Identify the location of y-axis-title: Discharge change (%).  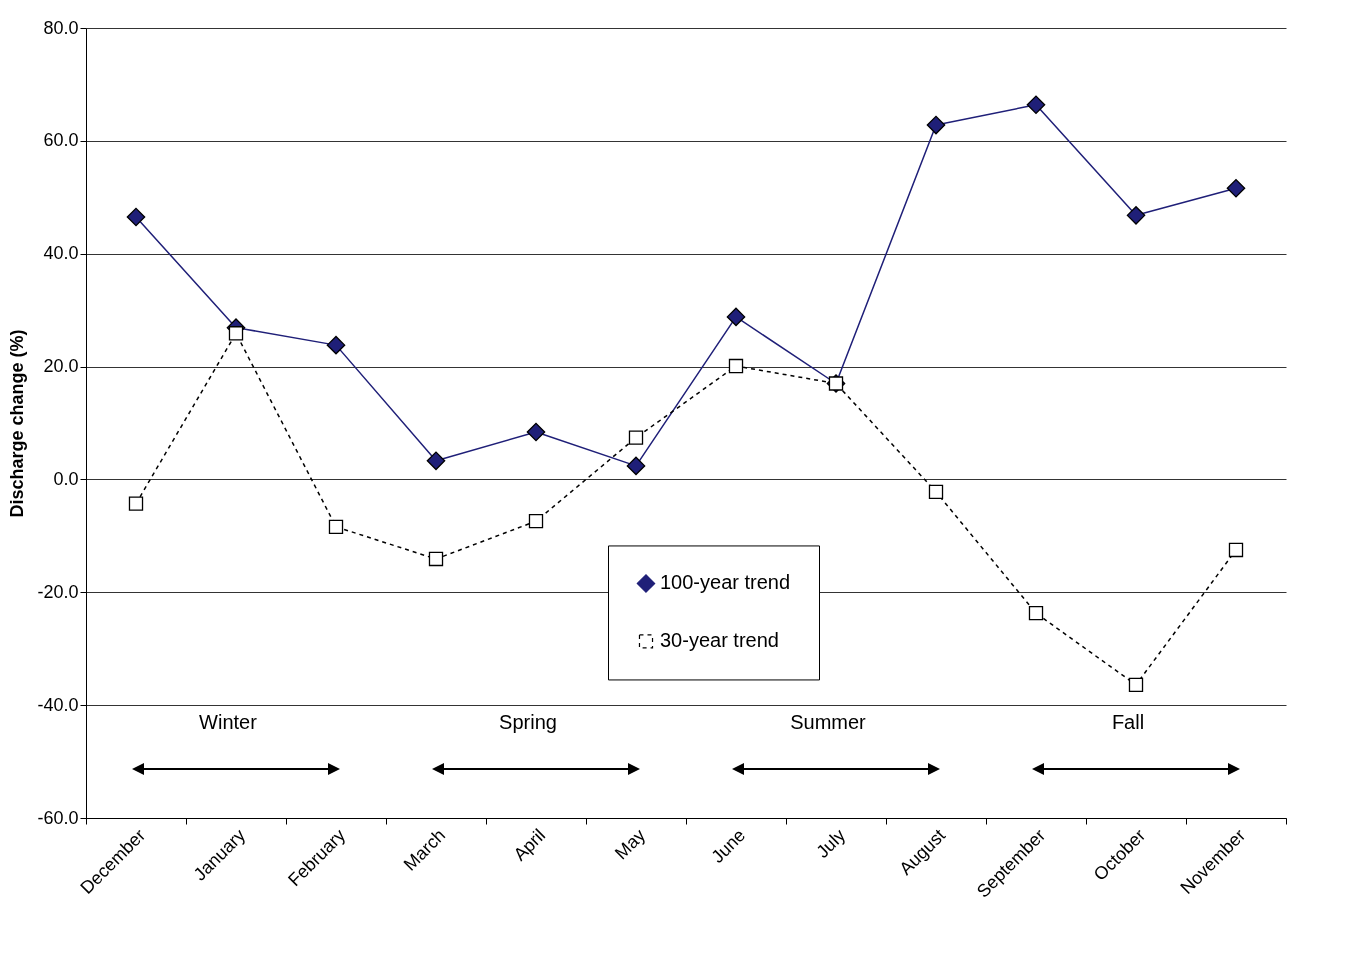
(17, 423).